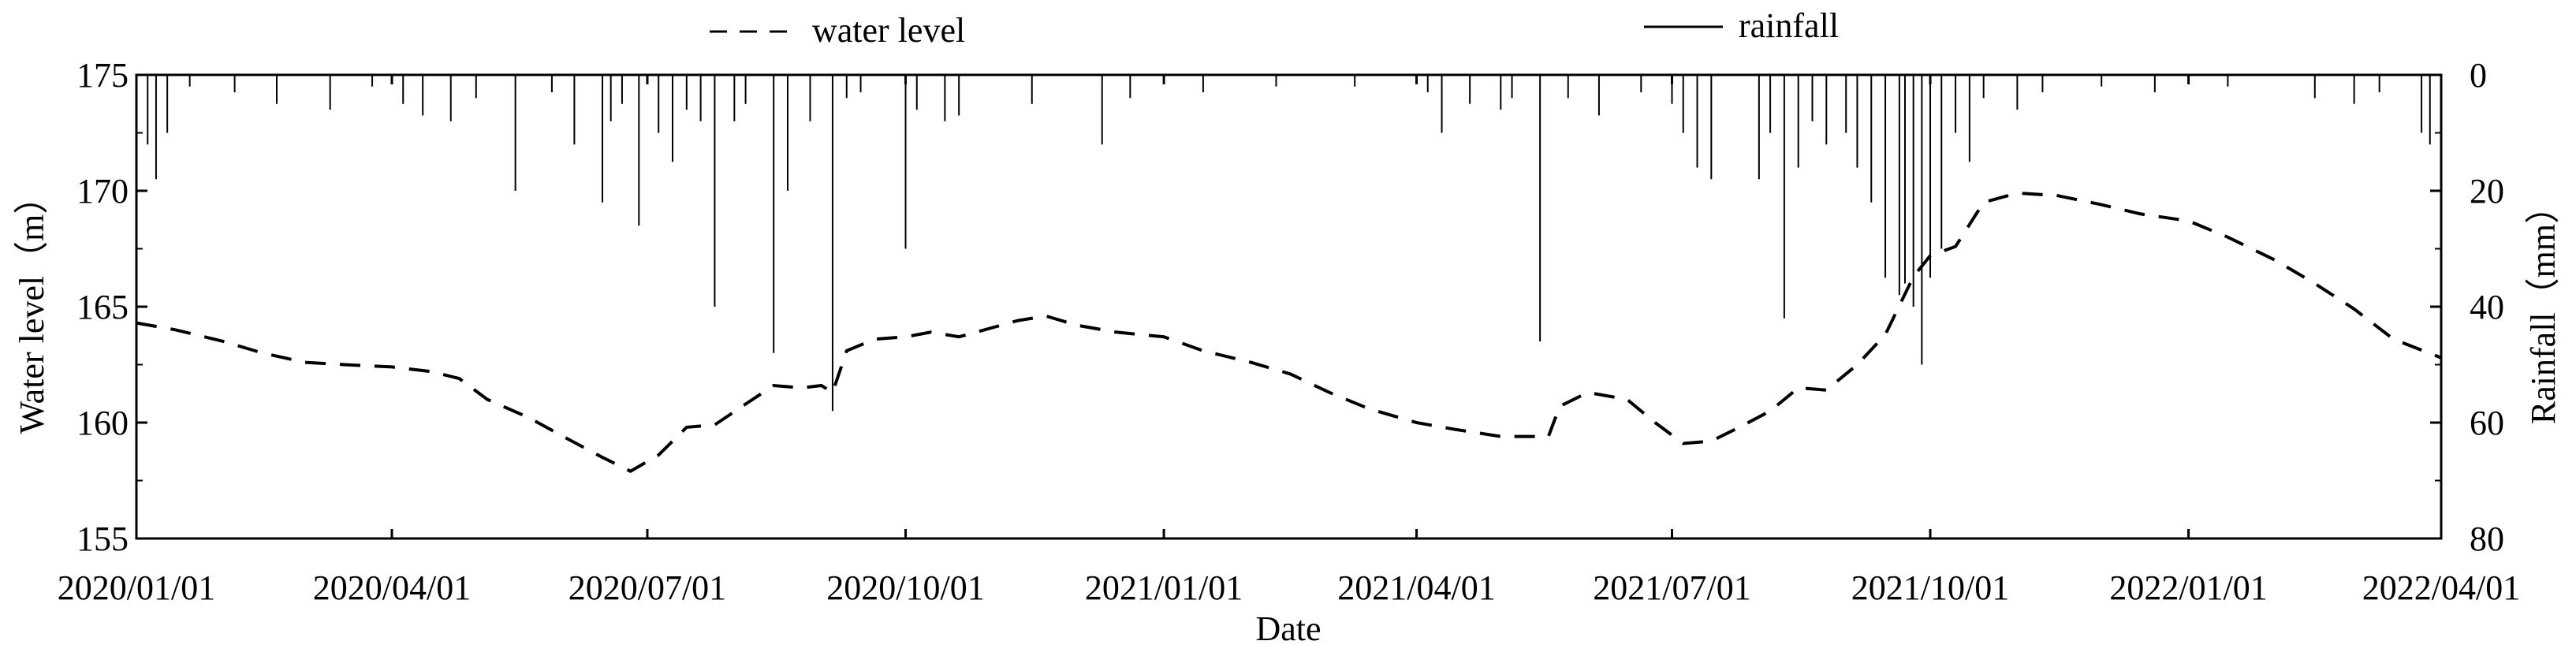 The width and height of the screenshot is (2576, 667). Describe the element at coordinates (648, 587) in the screenshot. I see `x-tick-label: 2020/07/01` at that location.